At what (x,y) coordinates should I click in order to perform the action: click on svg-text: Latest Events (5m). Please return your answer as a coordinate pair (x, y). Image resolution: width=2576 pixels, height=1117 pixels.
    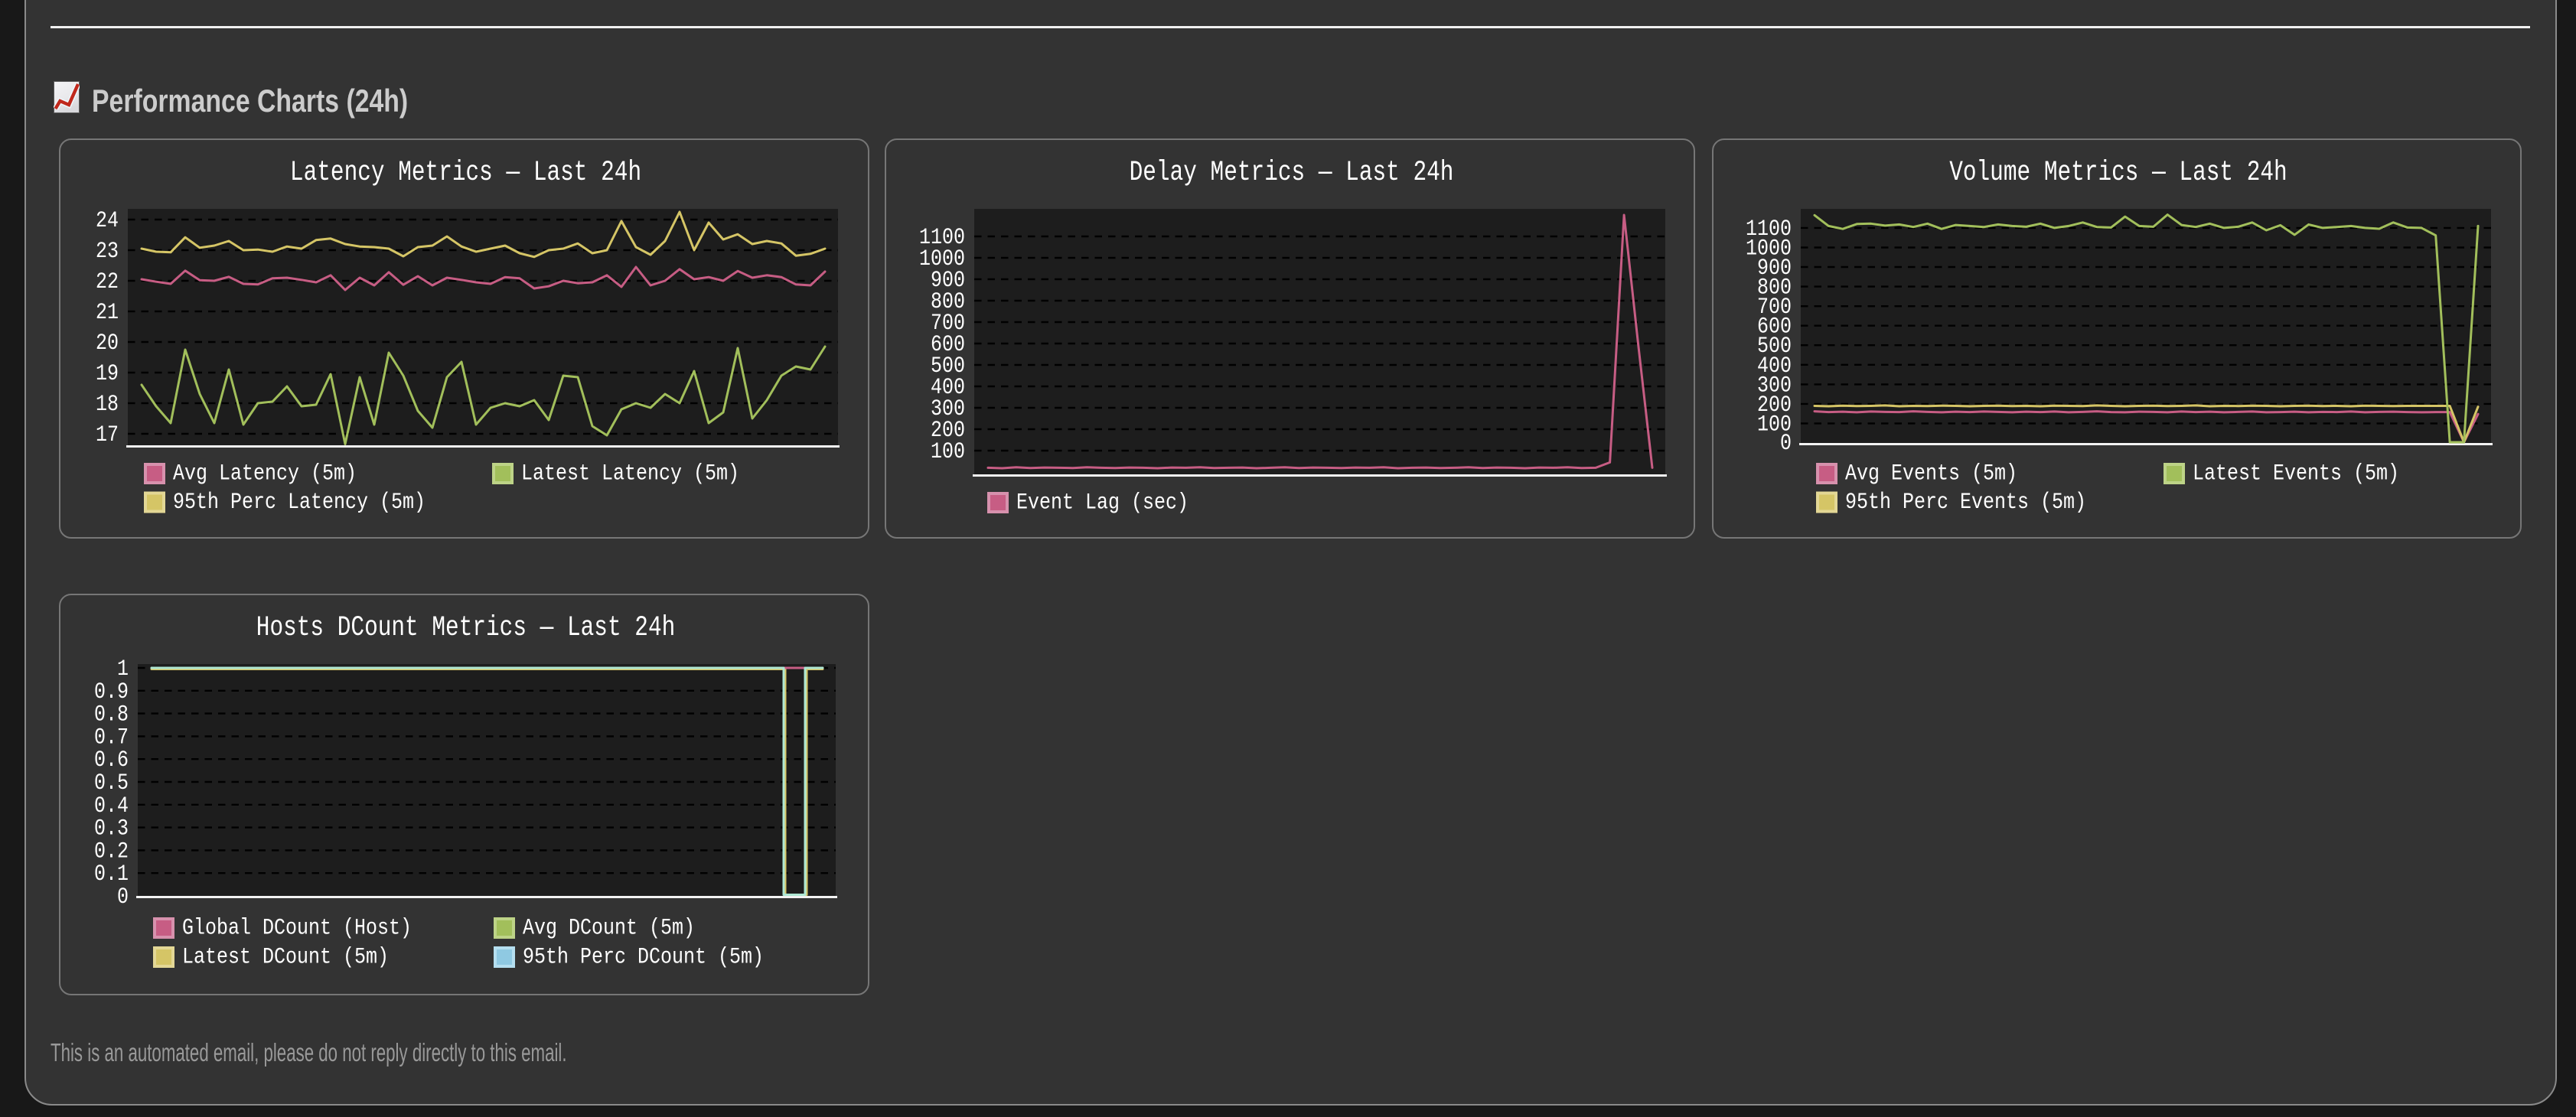
    Looking at the image, I should click on (2296, 474).